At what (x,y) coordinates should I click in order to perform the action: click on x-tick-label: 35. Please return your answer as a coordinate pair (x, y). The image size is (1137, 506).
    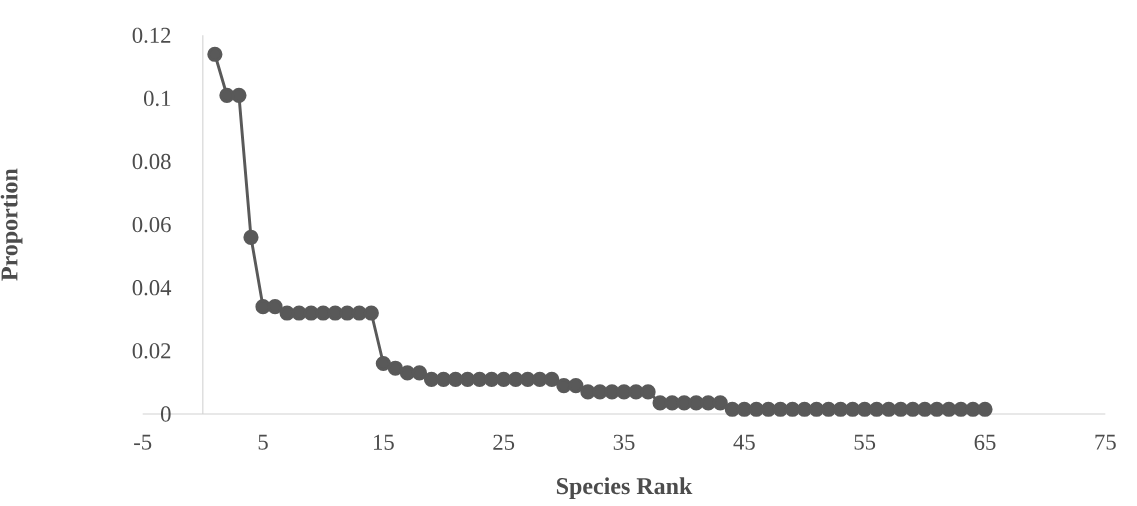
    Looking at the image, I should click on (624, 442).